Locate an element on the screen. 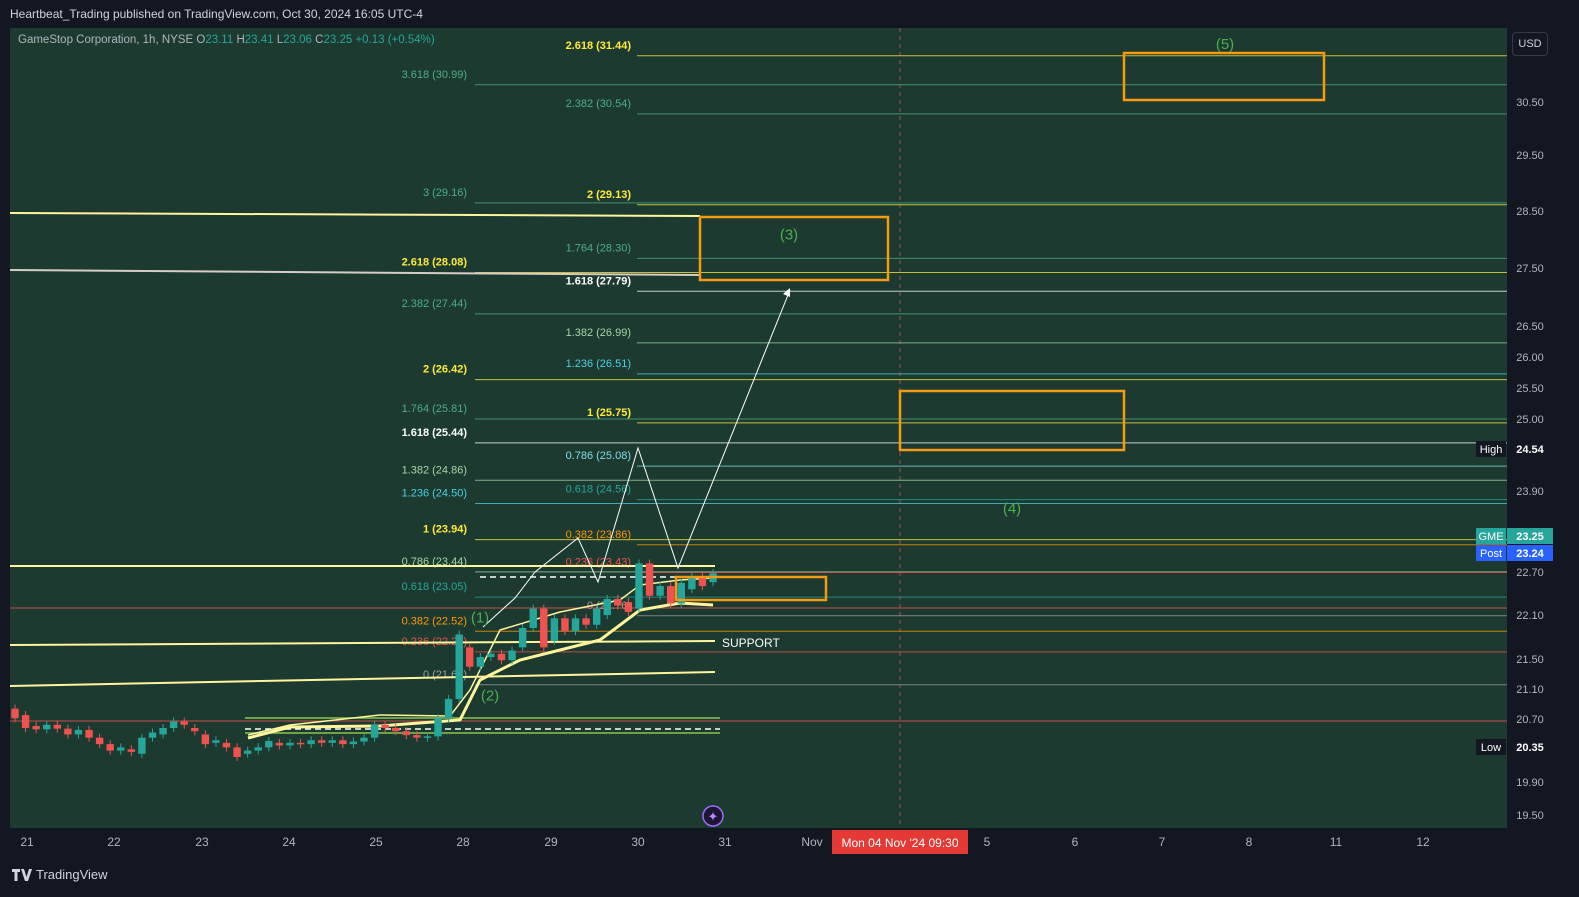 Image resolution: width=1579 pixels, height=897 pixels. price-badge-label: Low is located at coordinates (1491, 748).